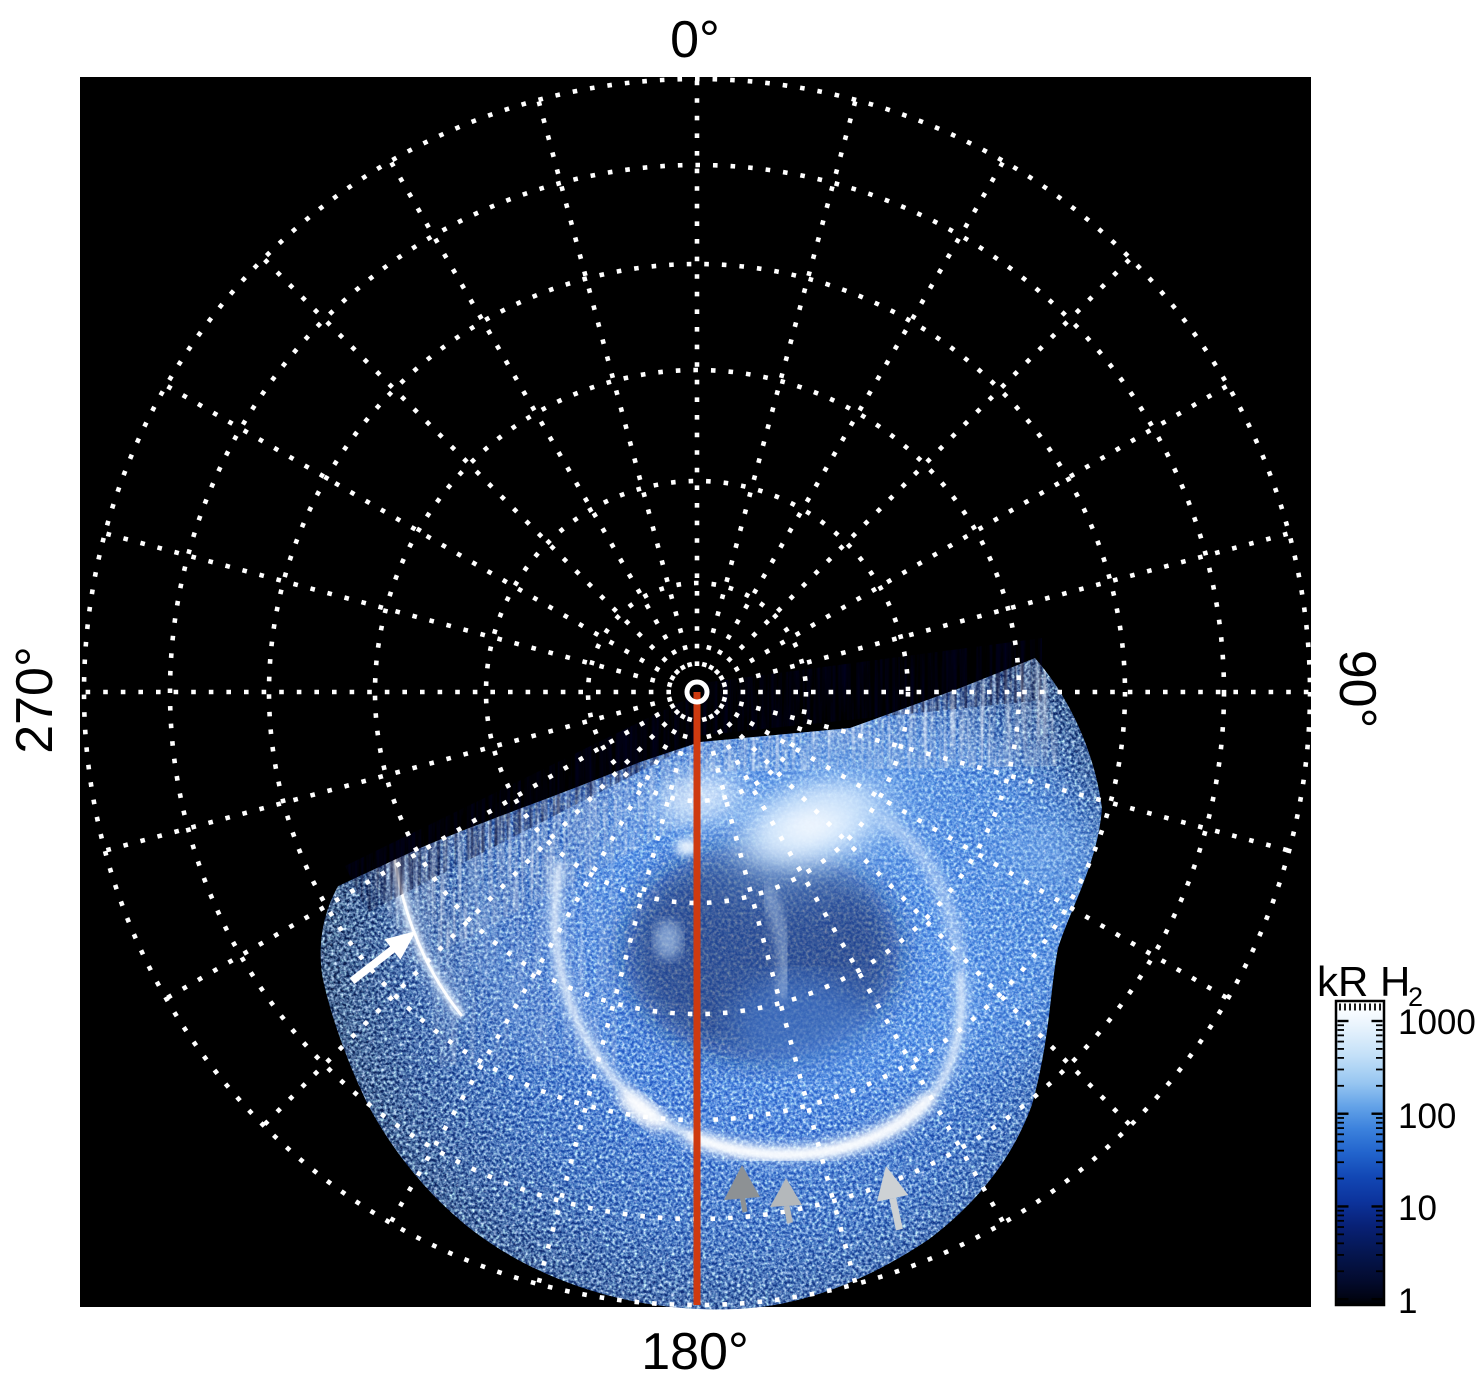  Describe the element at coordinates (1407, 1301) in the screenshot. I see `colorbar-tick-label-1: 1` at that location.